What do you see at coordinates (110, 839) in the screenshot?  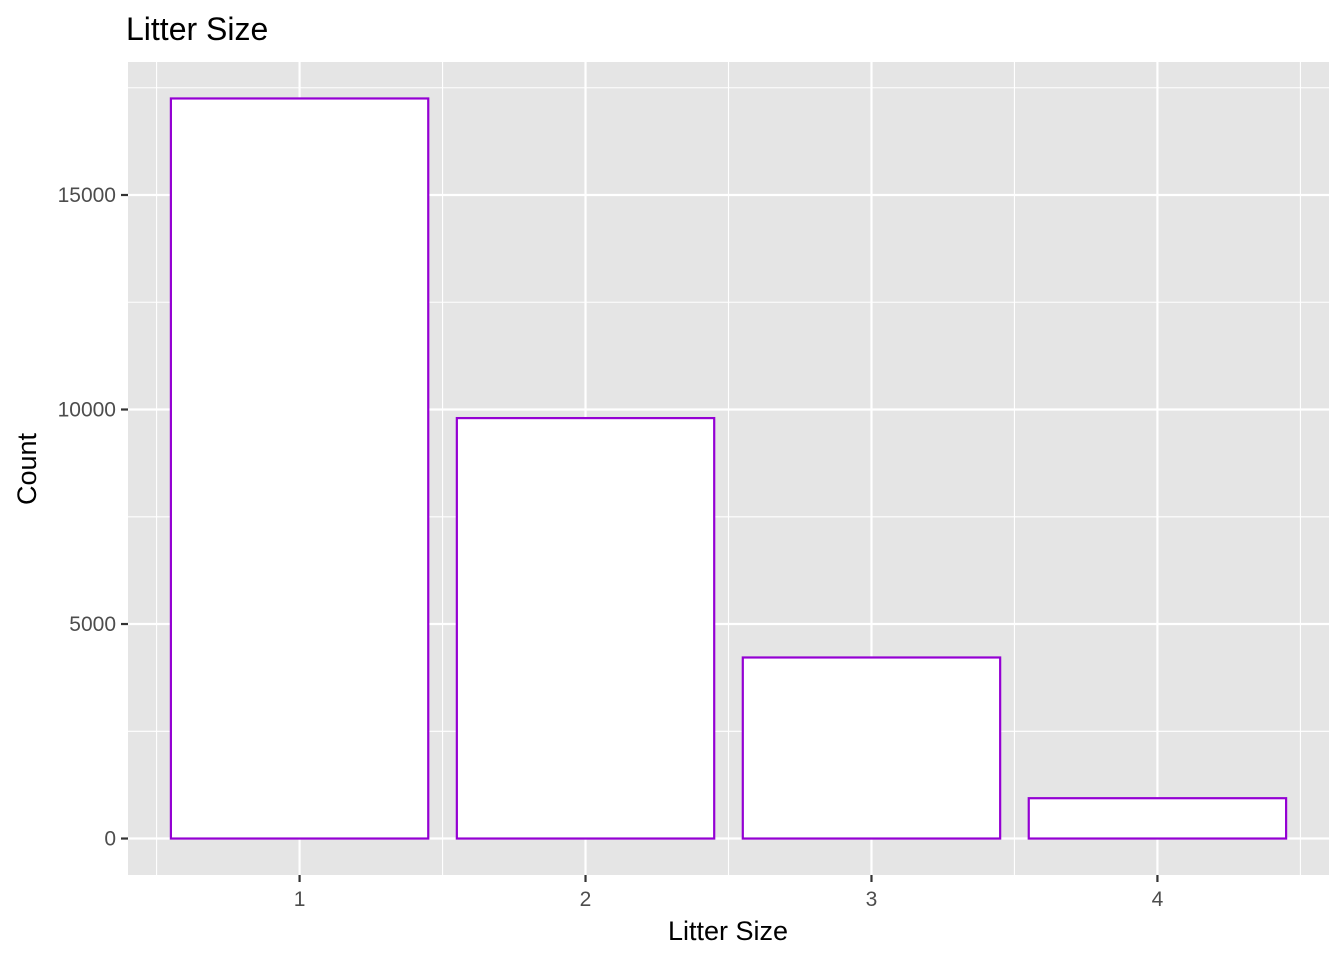 I see `y-tick-label: 0` at bounding box center [110, 839].